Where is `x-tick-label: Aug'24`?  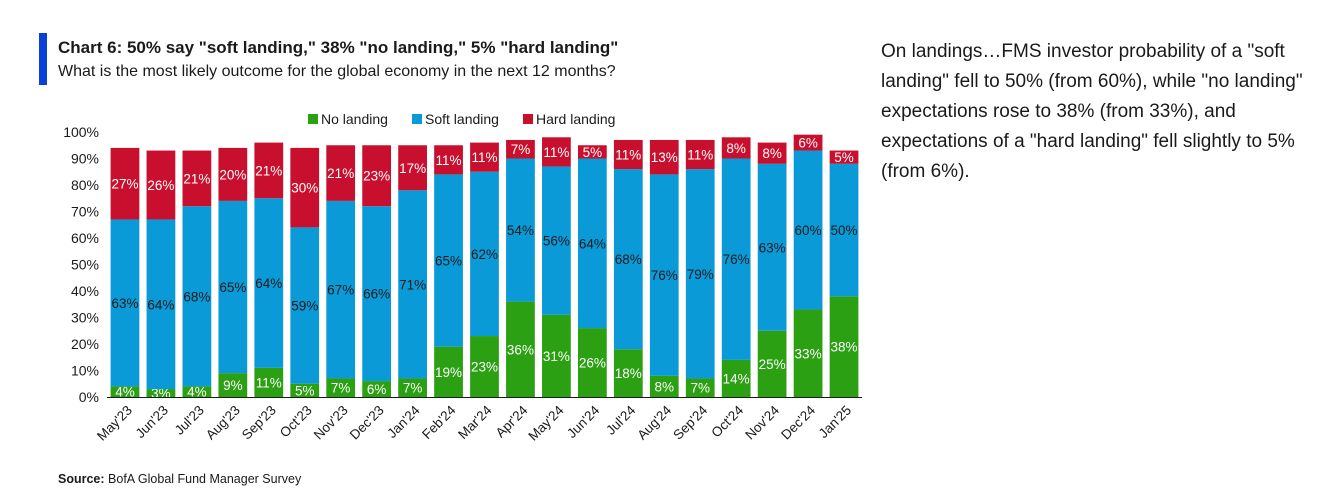 x-tick-label: Aug'24 is located at coordinates (654, 422).